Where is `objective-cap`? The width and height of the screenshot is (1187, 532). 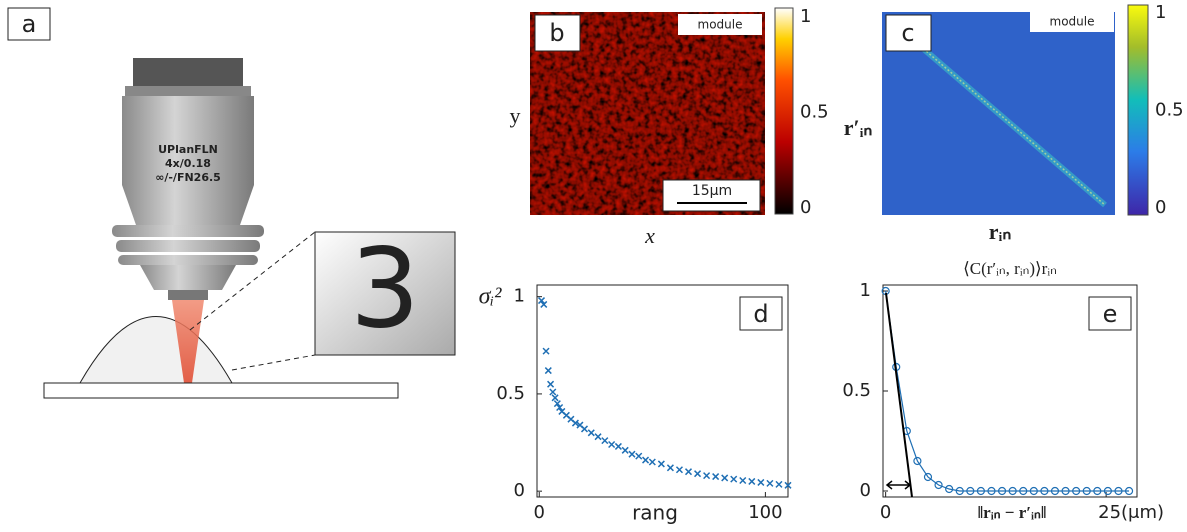
objective-cap is located at coordinates (188, 73).